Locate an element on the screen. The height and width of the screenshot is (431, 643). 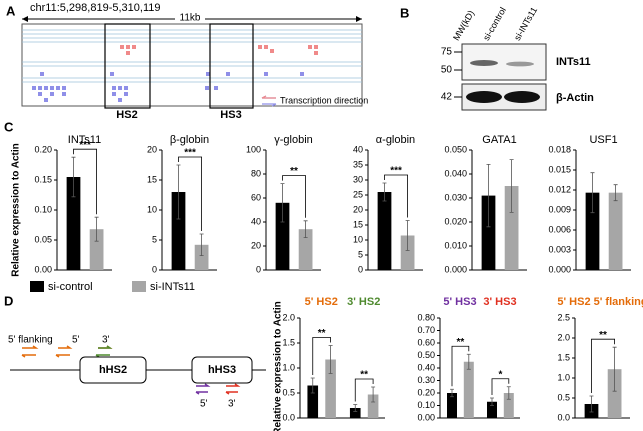
y-tick-label: 0.000 is located at coordinates (455, 269).